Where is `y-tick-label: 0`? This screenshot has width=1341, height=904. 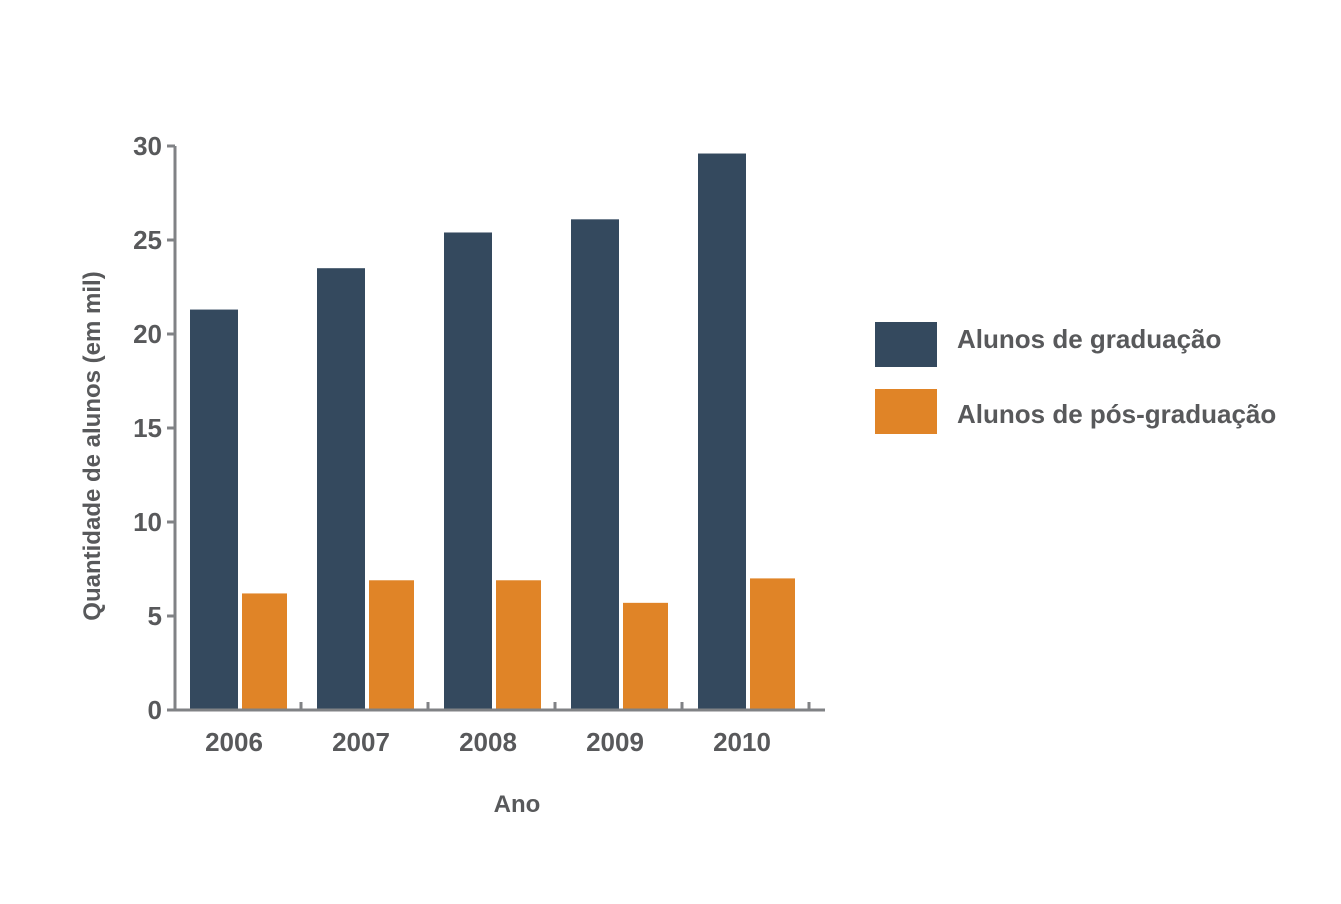 y-tick-label: 0 is located at coordinates (155, 710).